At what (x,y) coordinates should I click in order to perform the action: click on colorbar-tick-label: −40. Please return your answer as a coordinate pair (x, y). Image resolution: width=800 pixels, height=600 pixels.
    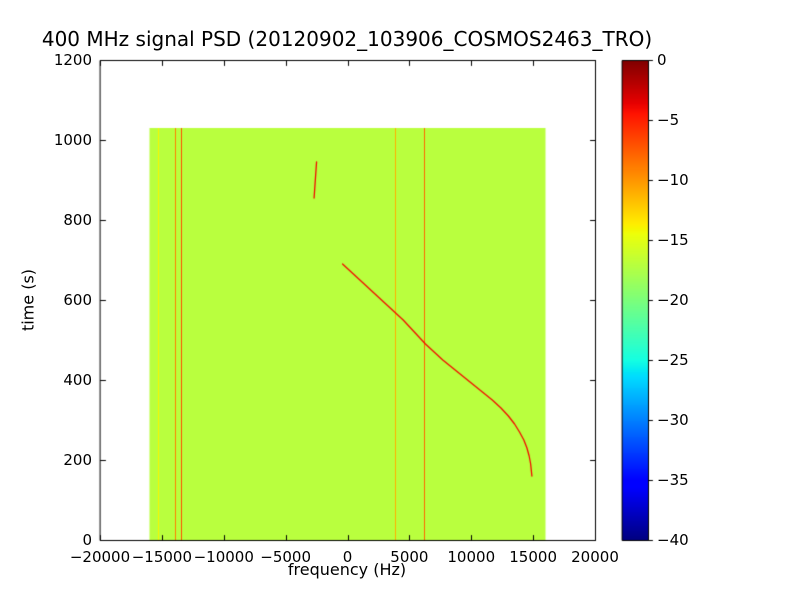
    Looking at the image, I should click on (673, 540).